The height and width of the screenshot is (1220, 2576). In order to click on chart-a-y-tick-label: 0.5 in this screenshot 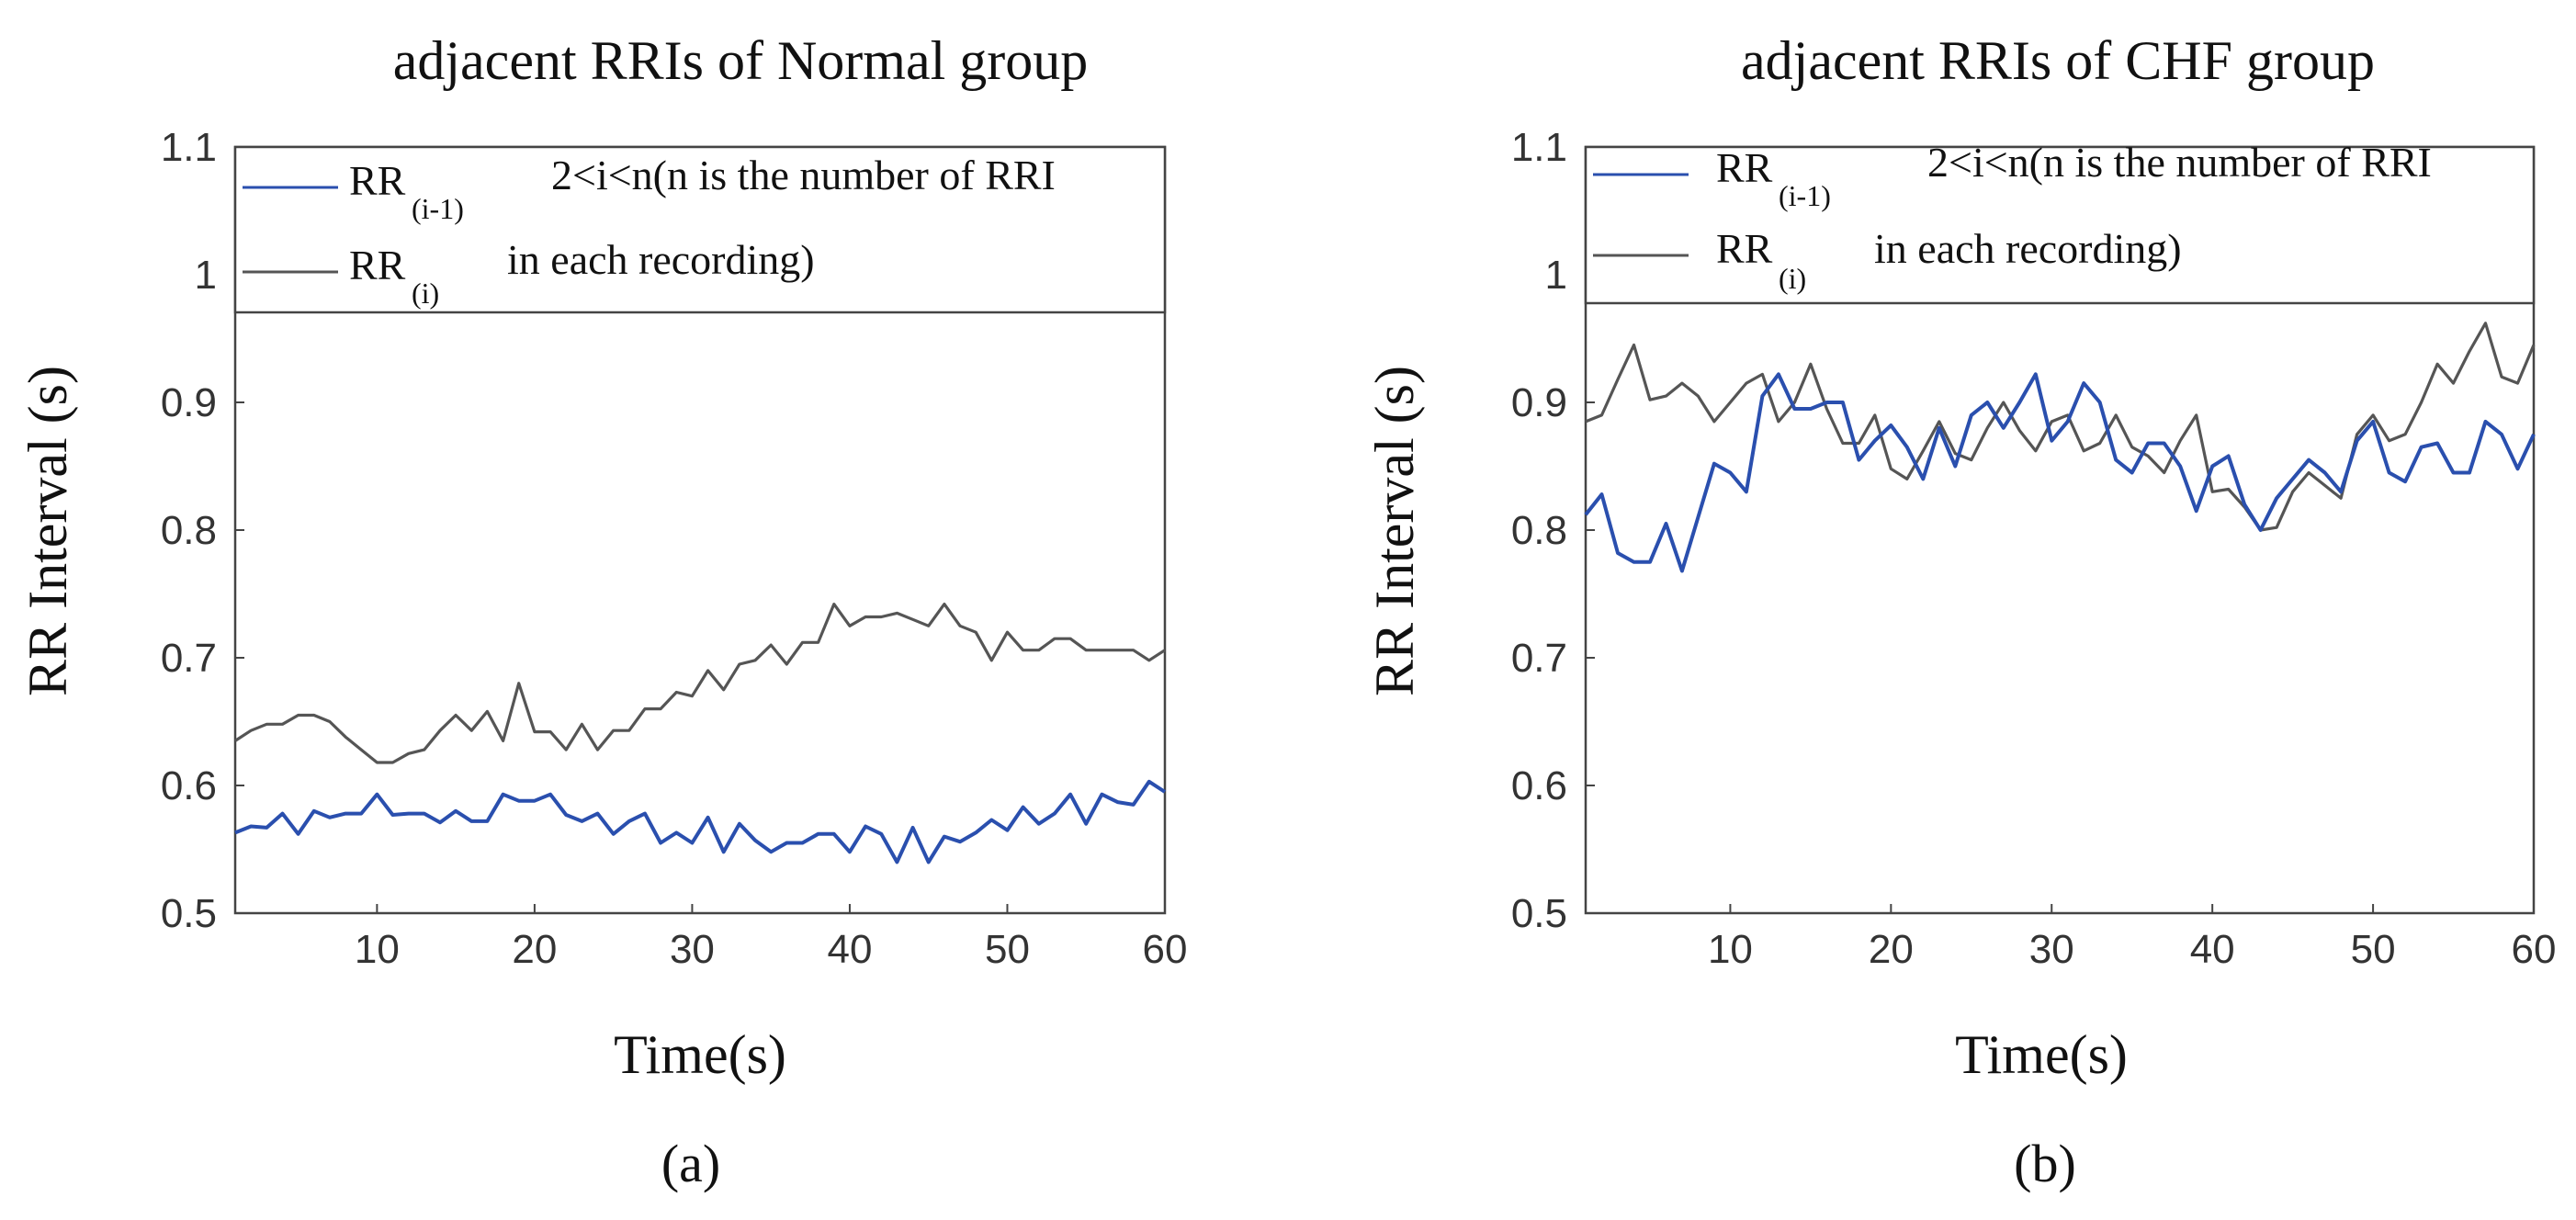, I will do `click(189, 913)`.